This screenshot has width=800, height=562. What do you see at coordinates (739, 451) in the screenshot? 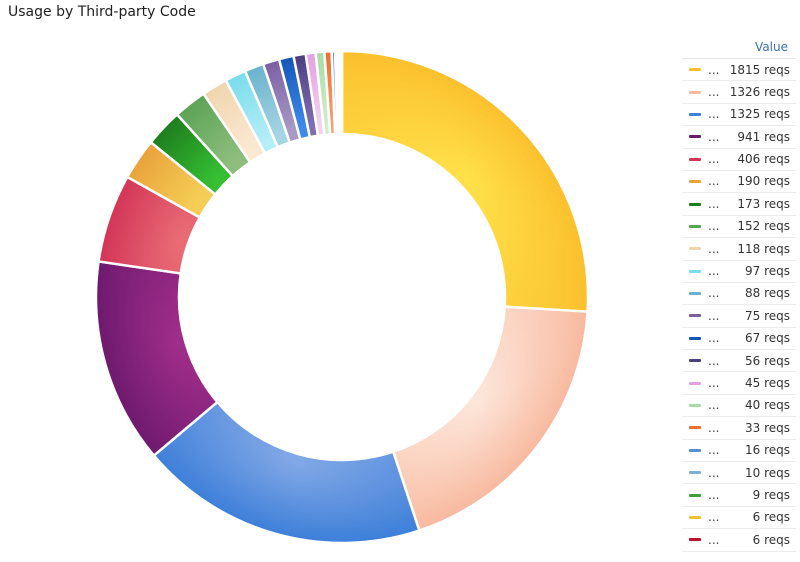
I see `legend-item: ... 16 reqs` at bounding box center [739, 451].